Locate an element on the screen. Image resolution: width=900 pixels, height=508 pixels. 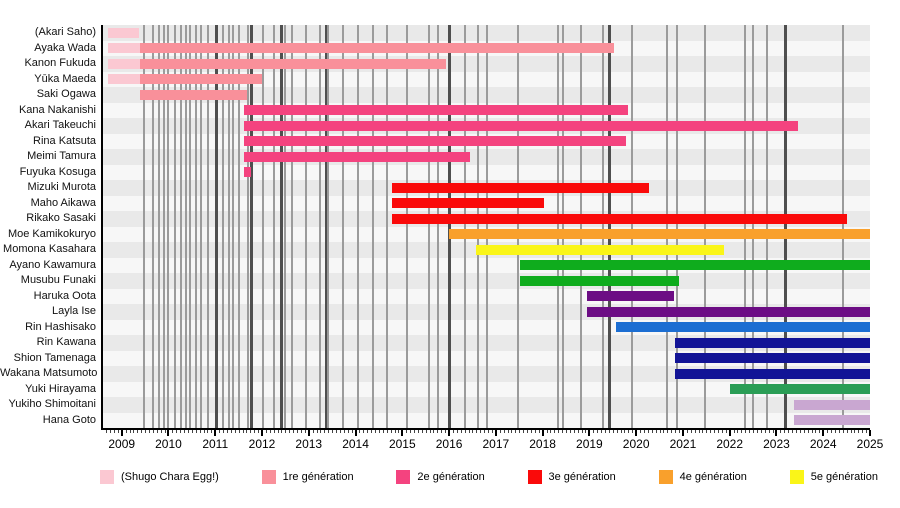
member-label: Rin Kawana is located at coordinates (66, 342).